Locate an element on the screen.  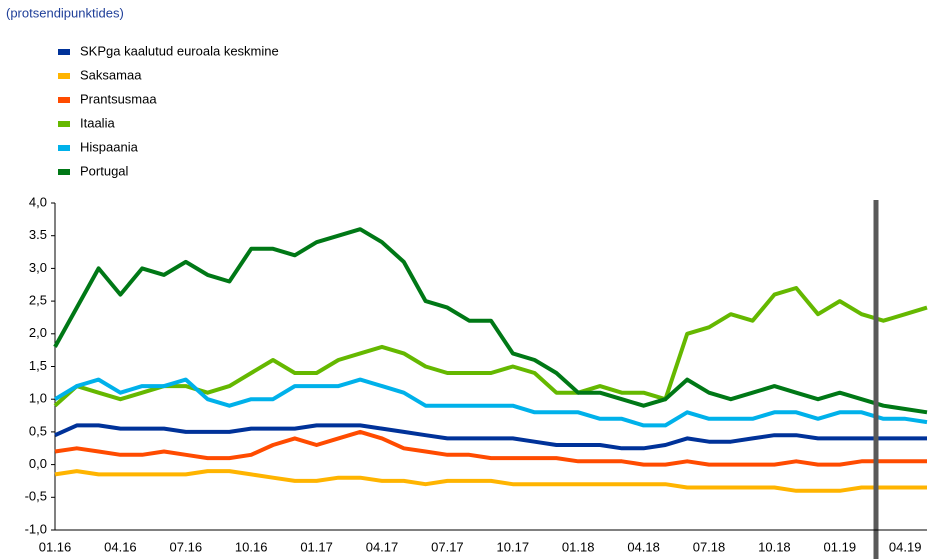
x-tick-label: 04.19 is located at coordinates (905, 546).